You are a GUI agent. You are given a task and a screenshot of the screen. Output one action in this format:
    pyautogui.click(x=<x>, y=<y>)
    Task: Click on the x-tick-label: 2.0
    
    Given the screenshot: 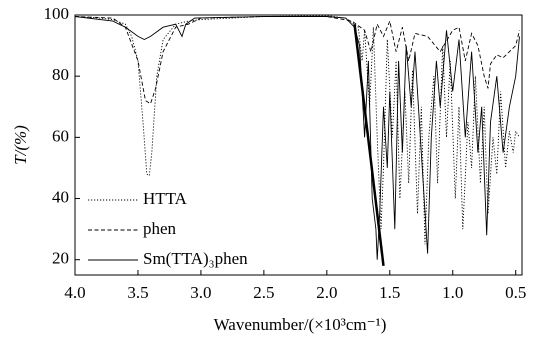 What is the action you would take?
    pyautogui.click(x=326, y=292)
    